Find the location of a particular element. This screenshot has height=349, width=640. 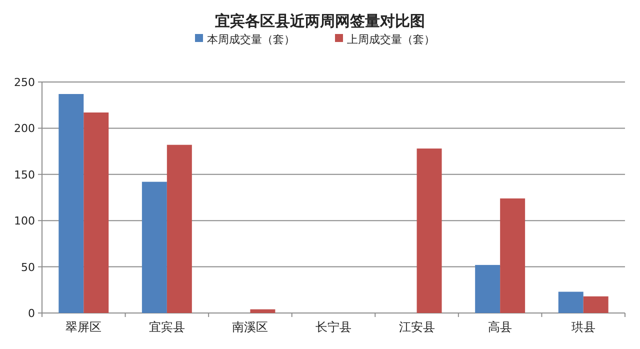

x-tick-label: 江安县 is located at coordinates (416, 327).